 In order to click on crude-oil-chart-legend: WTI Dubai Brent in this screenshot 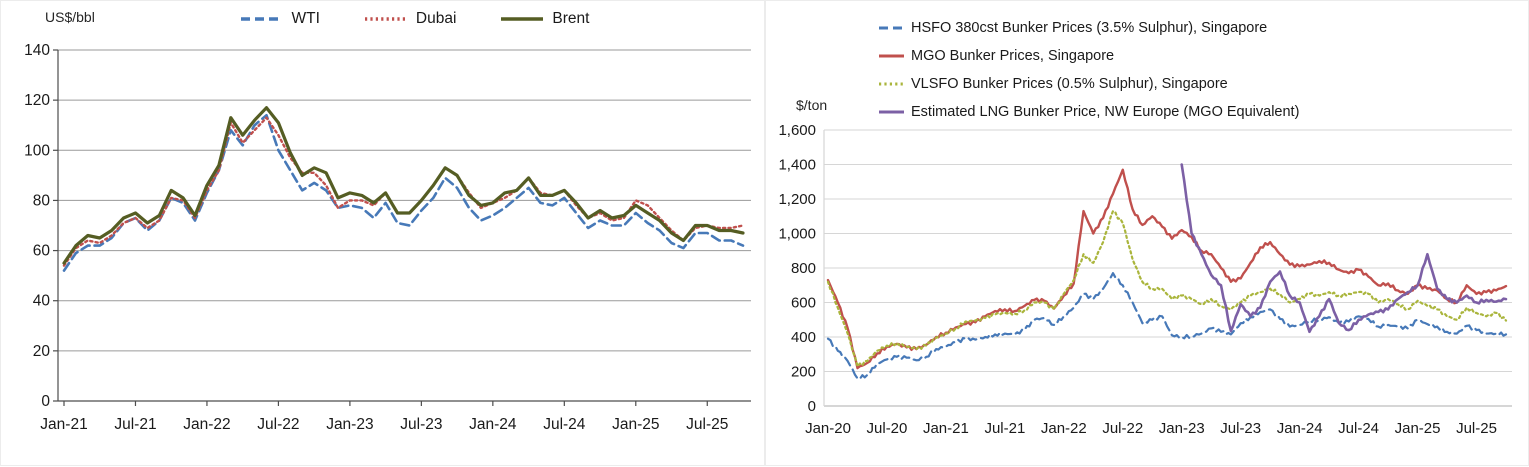, I will do `click(414, 19)`.